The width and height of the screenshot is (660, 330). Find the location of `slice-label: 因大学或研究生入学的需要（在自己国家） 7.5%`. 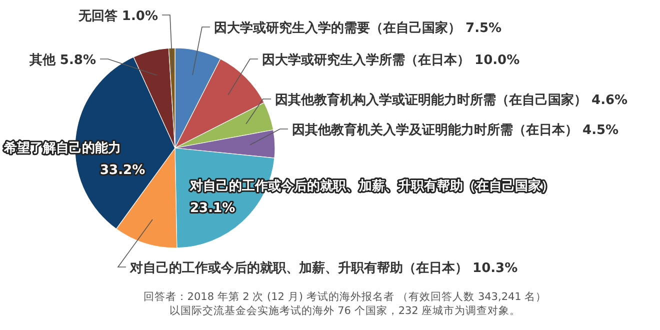

slice-label: 因大学或研究生入学的需要（在自己国家） 7.5% is located at coordinates (358, 28).